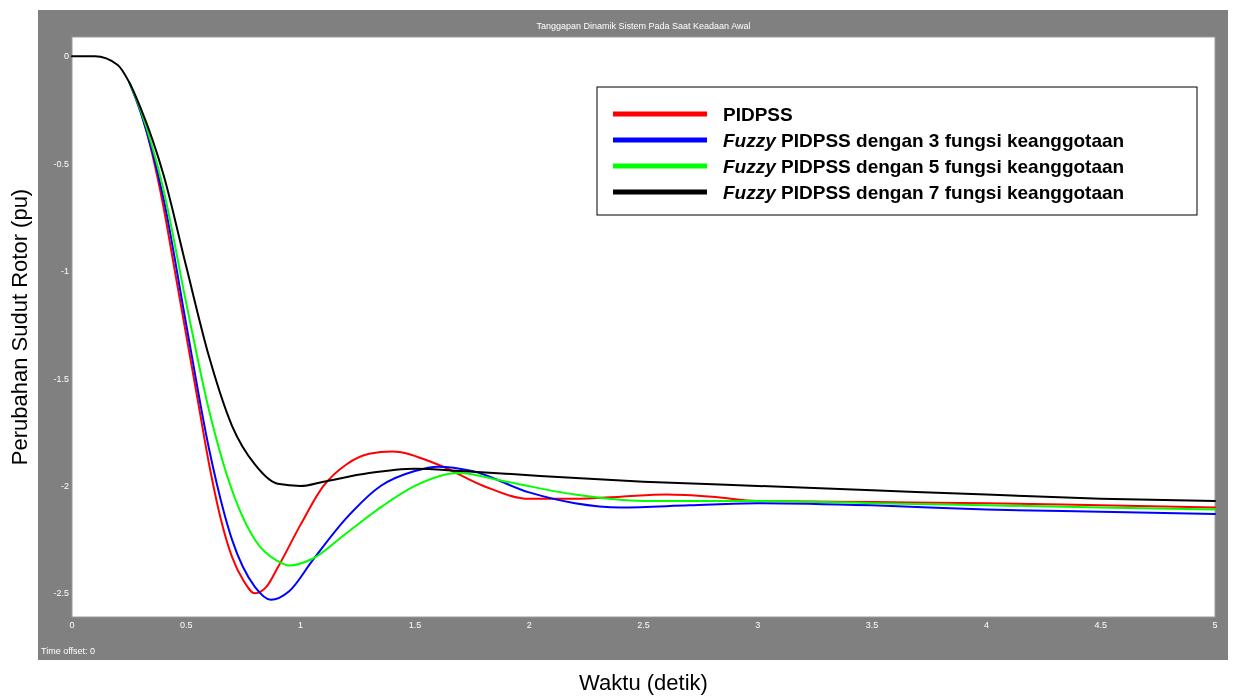 The image size is (1241, 698). I want to click on y-tick-label: -0.5, so click(61, 163).